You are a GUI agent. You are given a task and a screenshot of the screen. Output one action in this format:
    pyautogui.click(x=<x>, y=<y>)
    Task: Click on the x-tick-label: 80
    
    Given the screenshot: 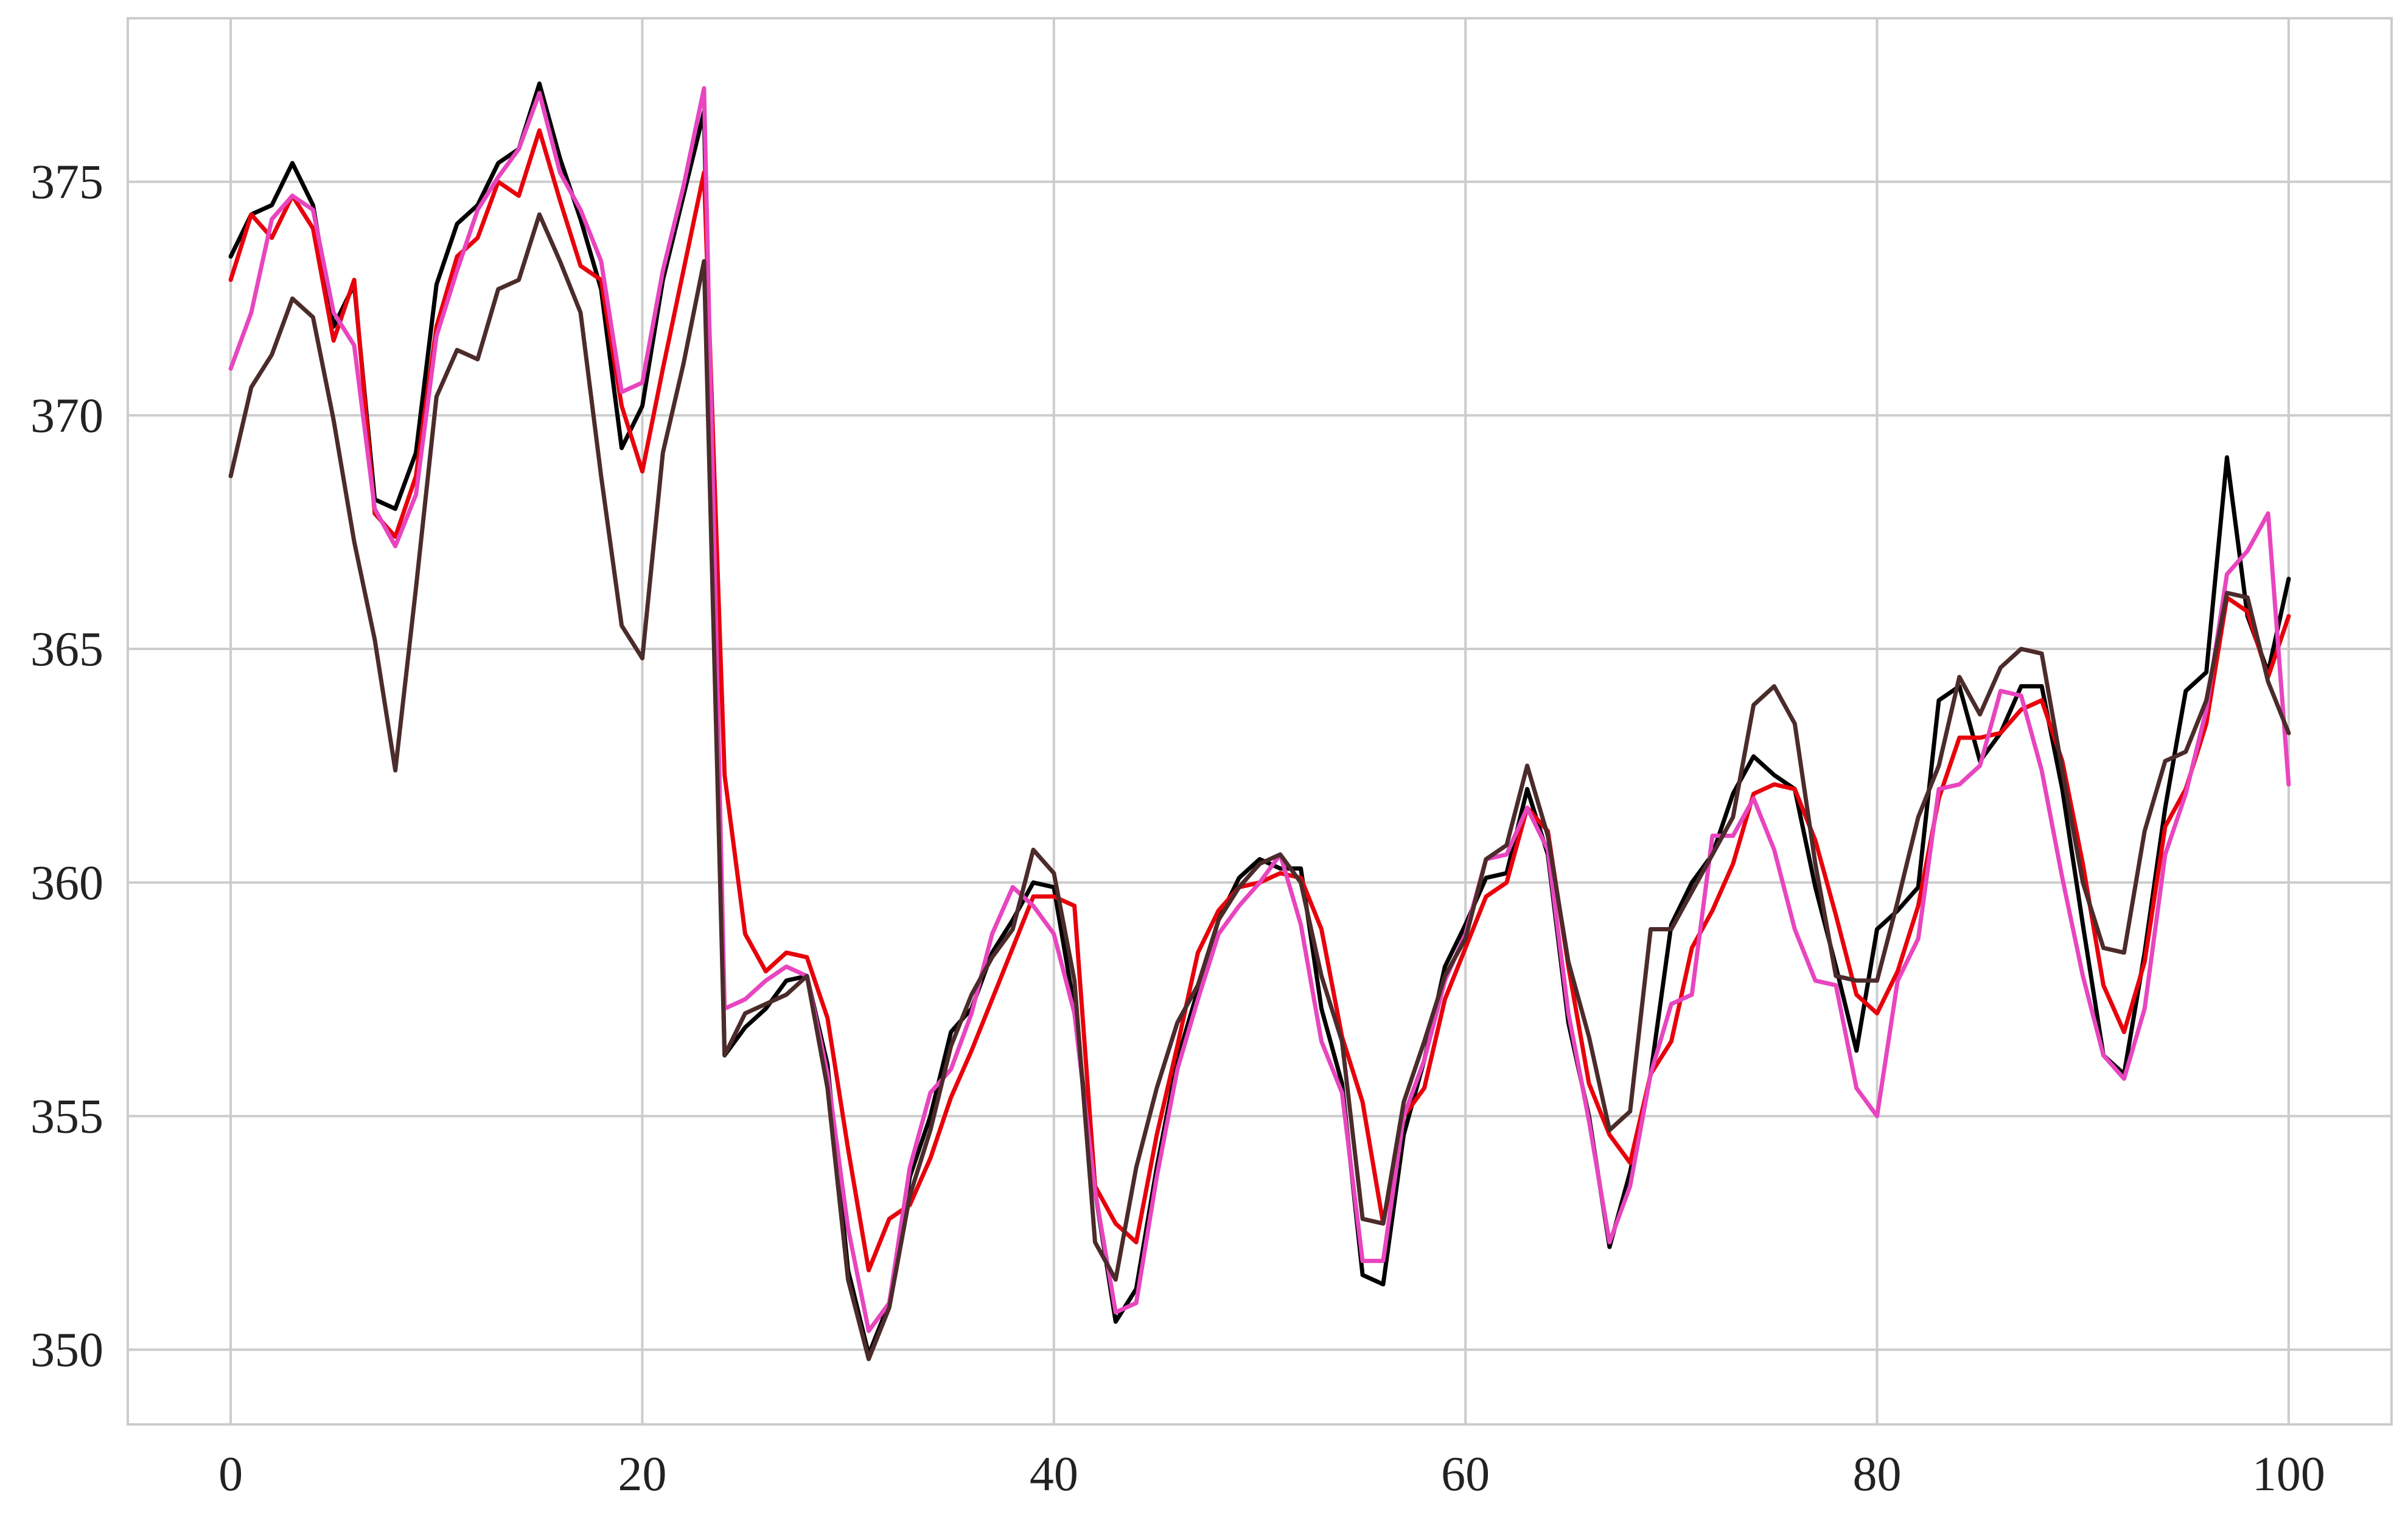 What is the action you would take?
    pyautogui.click(x=1878, y=1474)
    